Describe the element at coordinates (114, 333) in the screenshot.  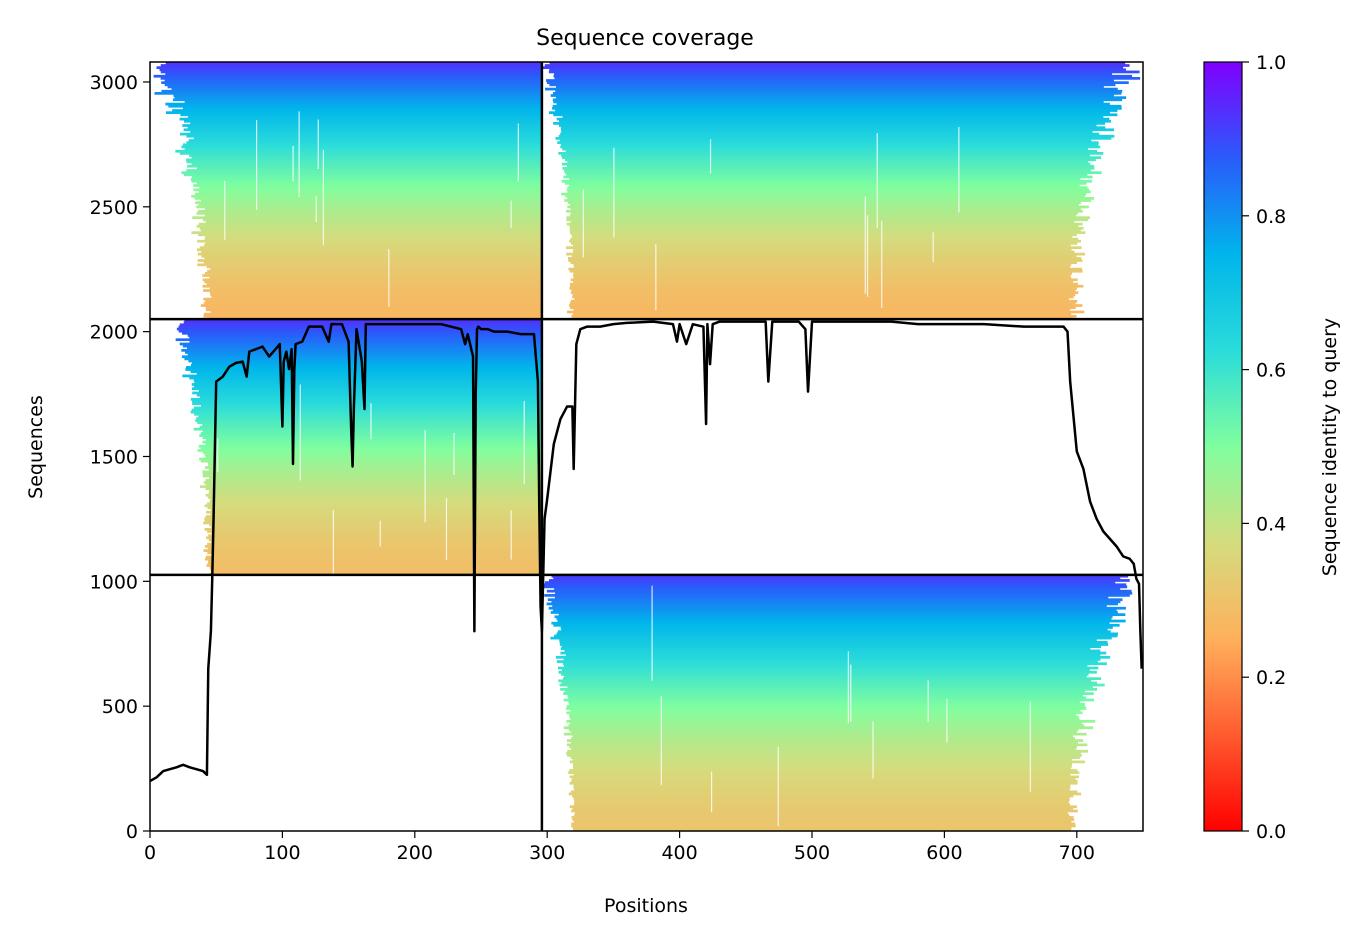
I see `y-tick-label: 2000` at that location.